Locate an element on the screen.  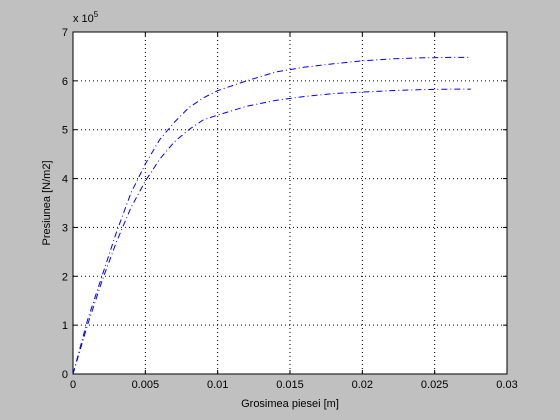
y-multiplier: x 105 is located at coordinates (86, 17).